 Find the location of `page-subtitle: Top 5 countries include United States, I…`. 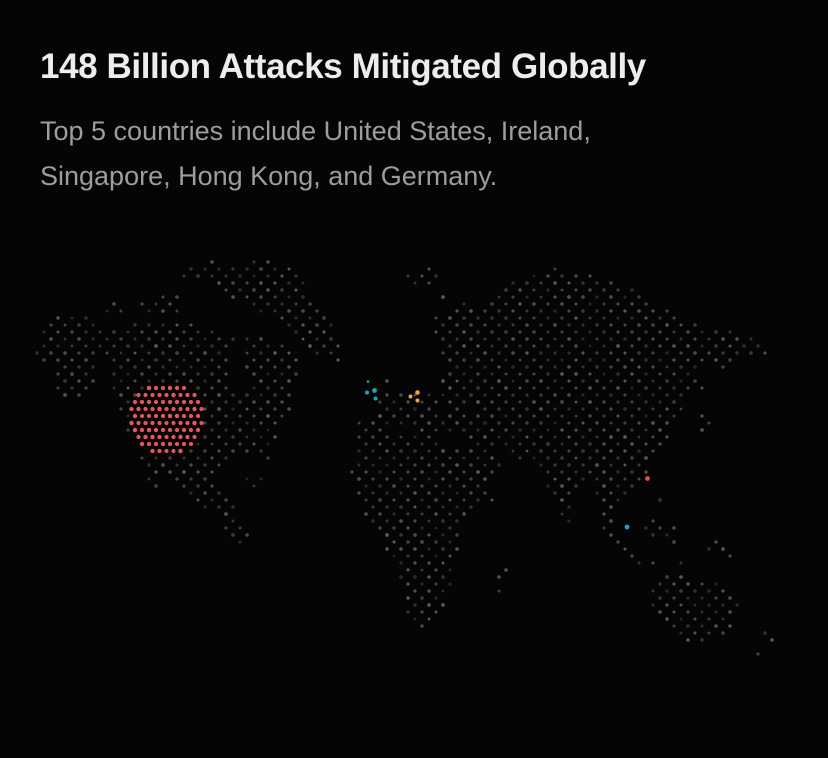

page-subtitle: Top 5 countries include United States, I… is located at coordinates (420, 154).